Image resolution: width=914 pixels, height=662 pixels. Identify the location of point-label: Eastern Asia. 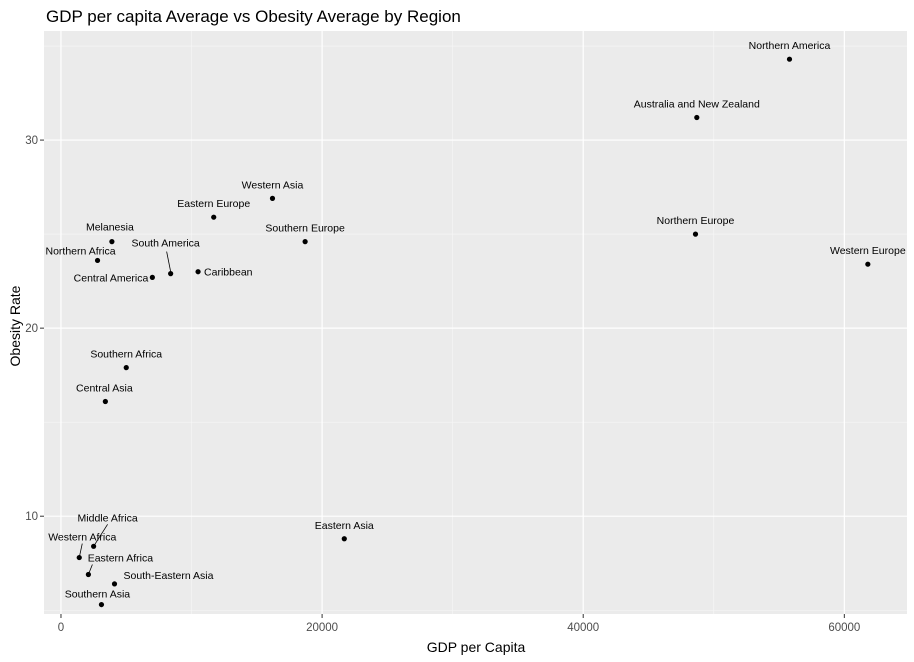
(344, 526).